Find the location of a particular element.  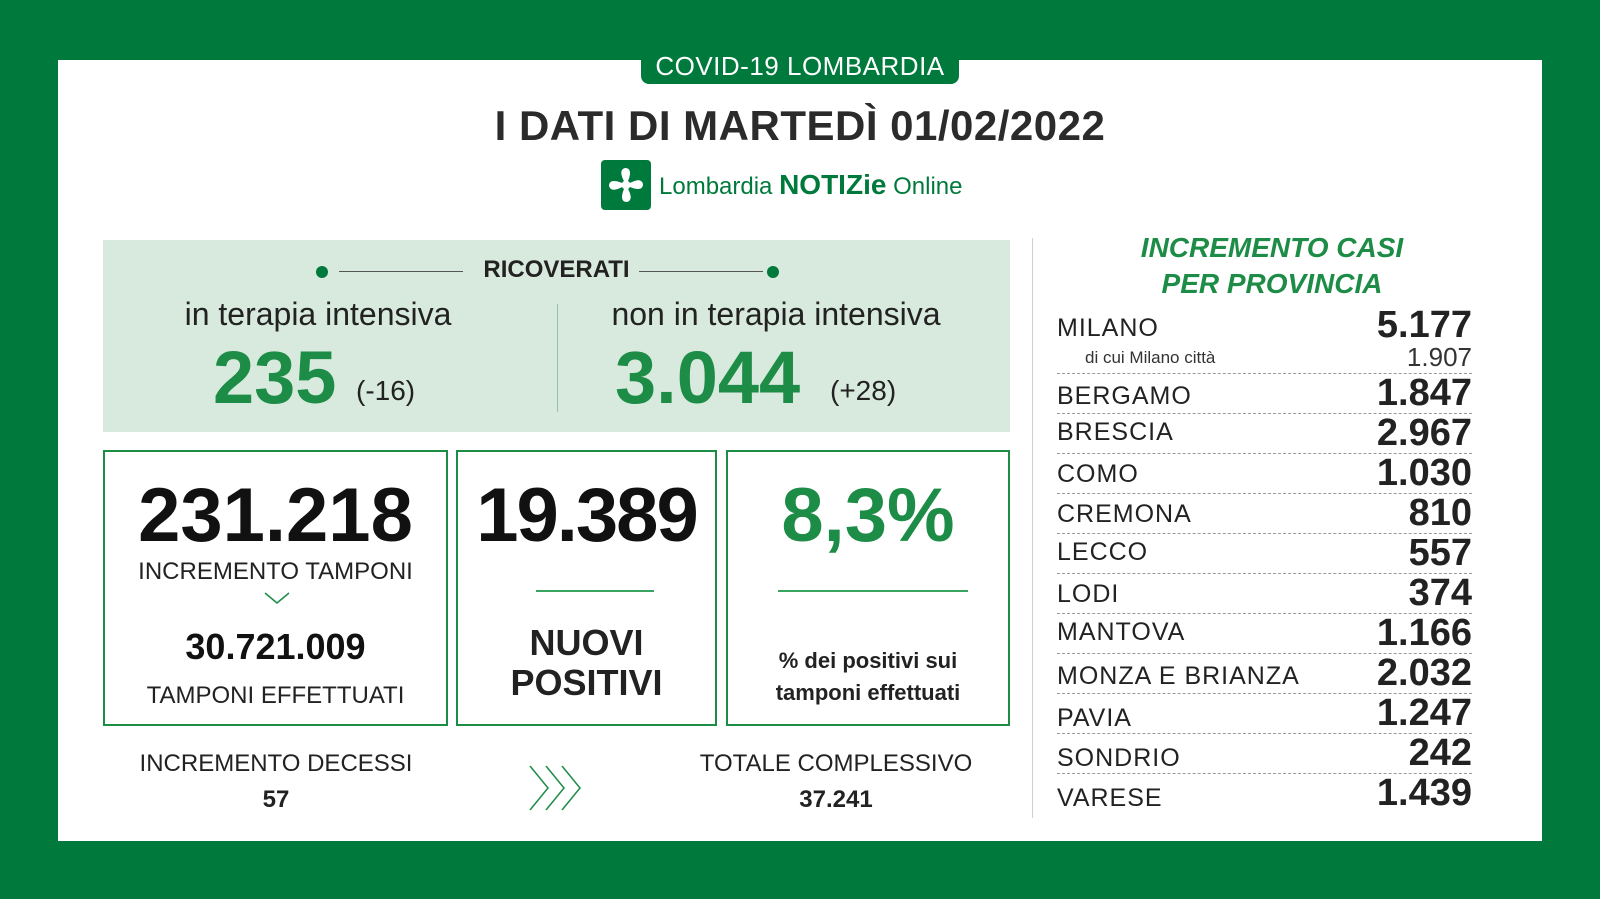

tamponi-increment: 231.218 is located at coordinates (275, 515).